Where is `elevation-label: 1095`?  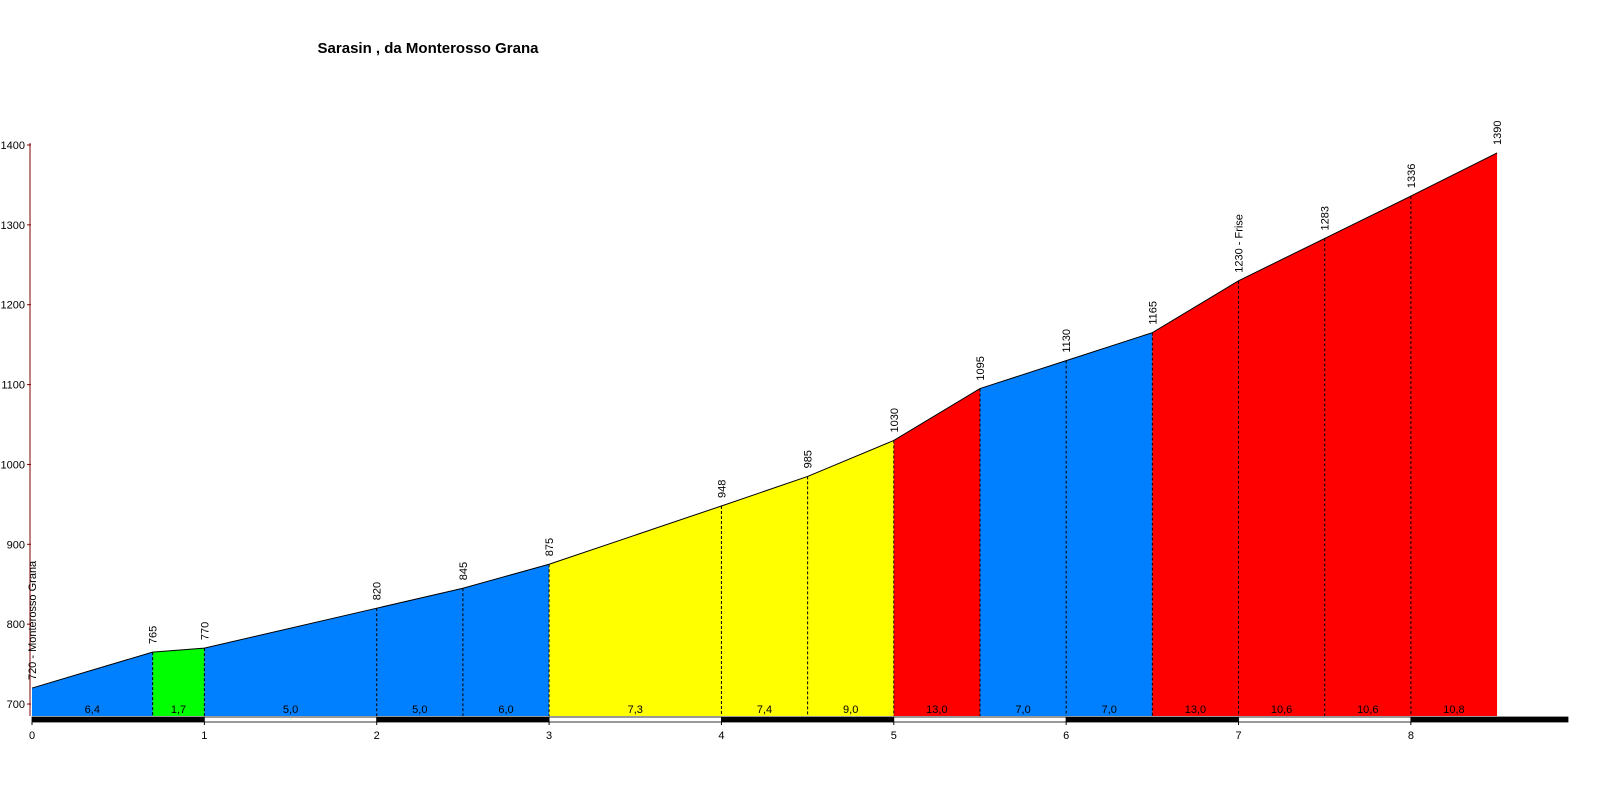
elevation-label: 1095 is located at coordinates (981, 368).